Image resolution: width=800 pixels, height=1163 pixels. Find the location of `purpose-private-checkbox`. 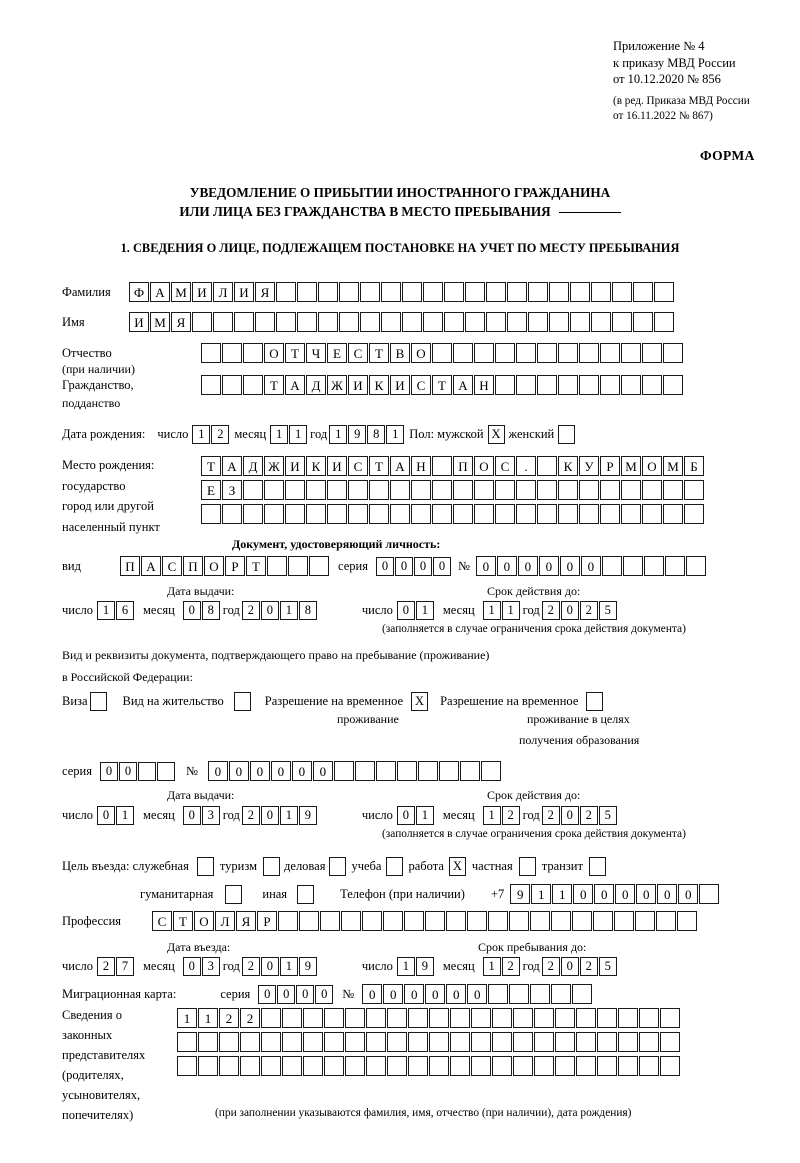

purpose-private-checkbox is located at coordinates (527, 866).